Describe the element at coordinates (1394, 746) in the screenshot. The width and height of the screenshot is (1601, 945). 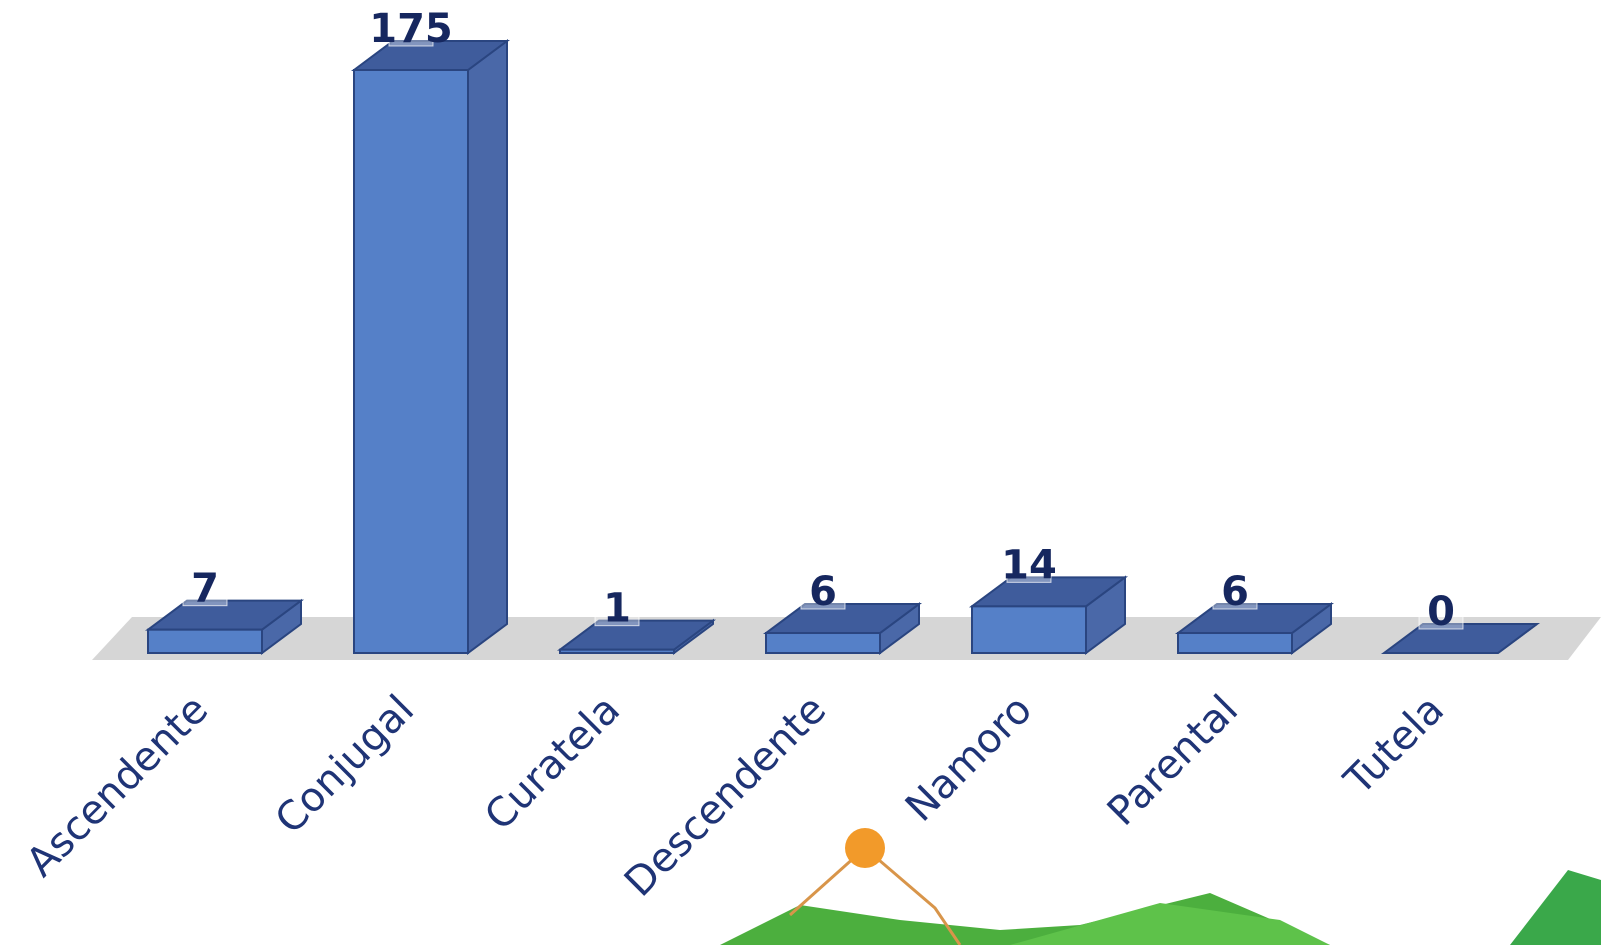
I see `x-tick-label: Tutela` at that location.